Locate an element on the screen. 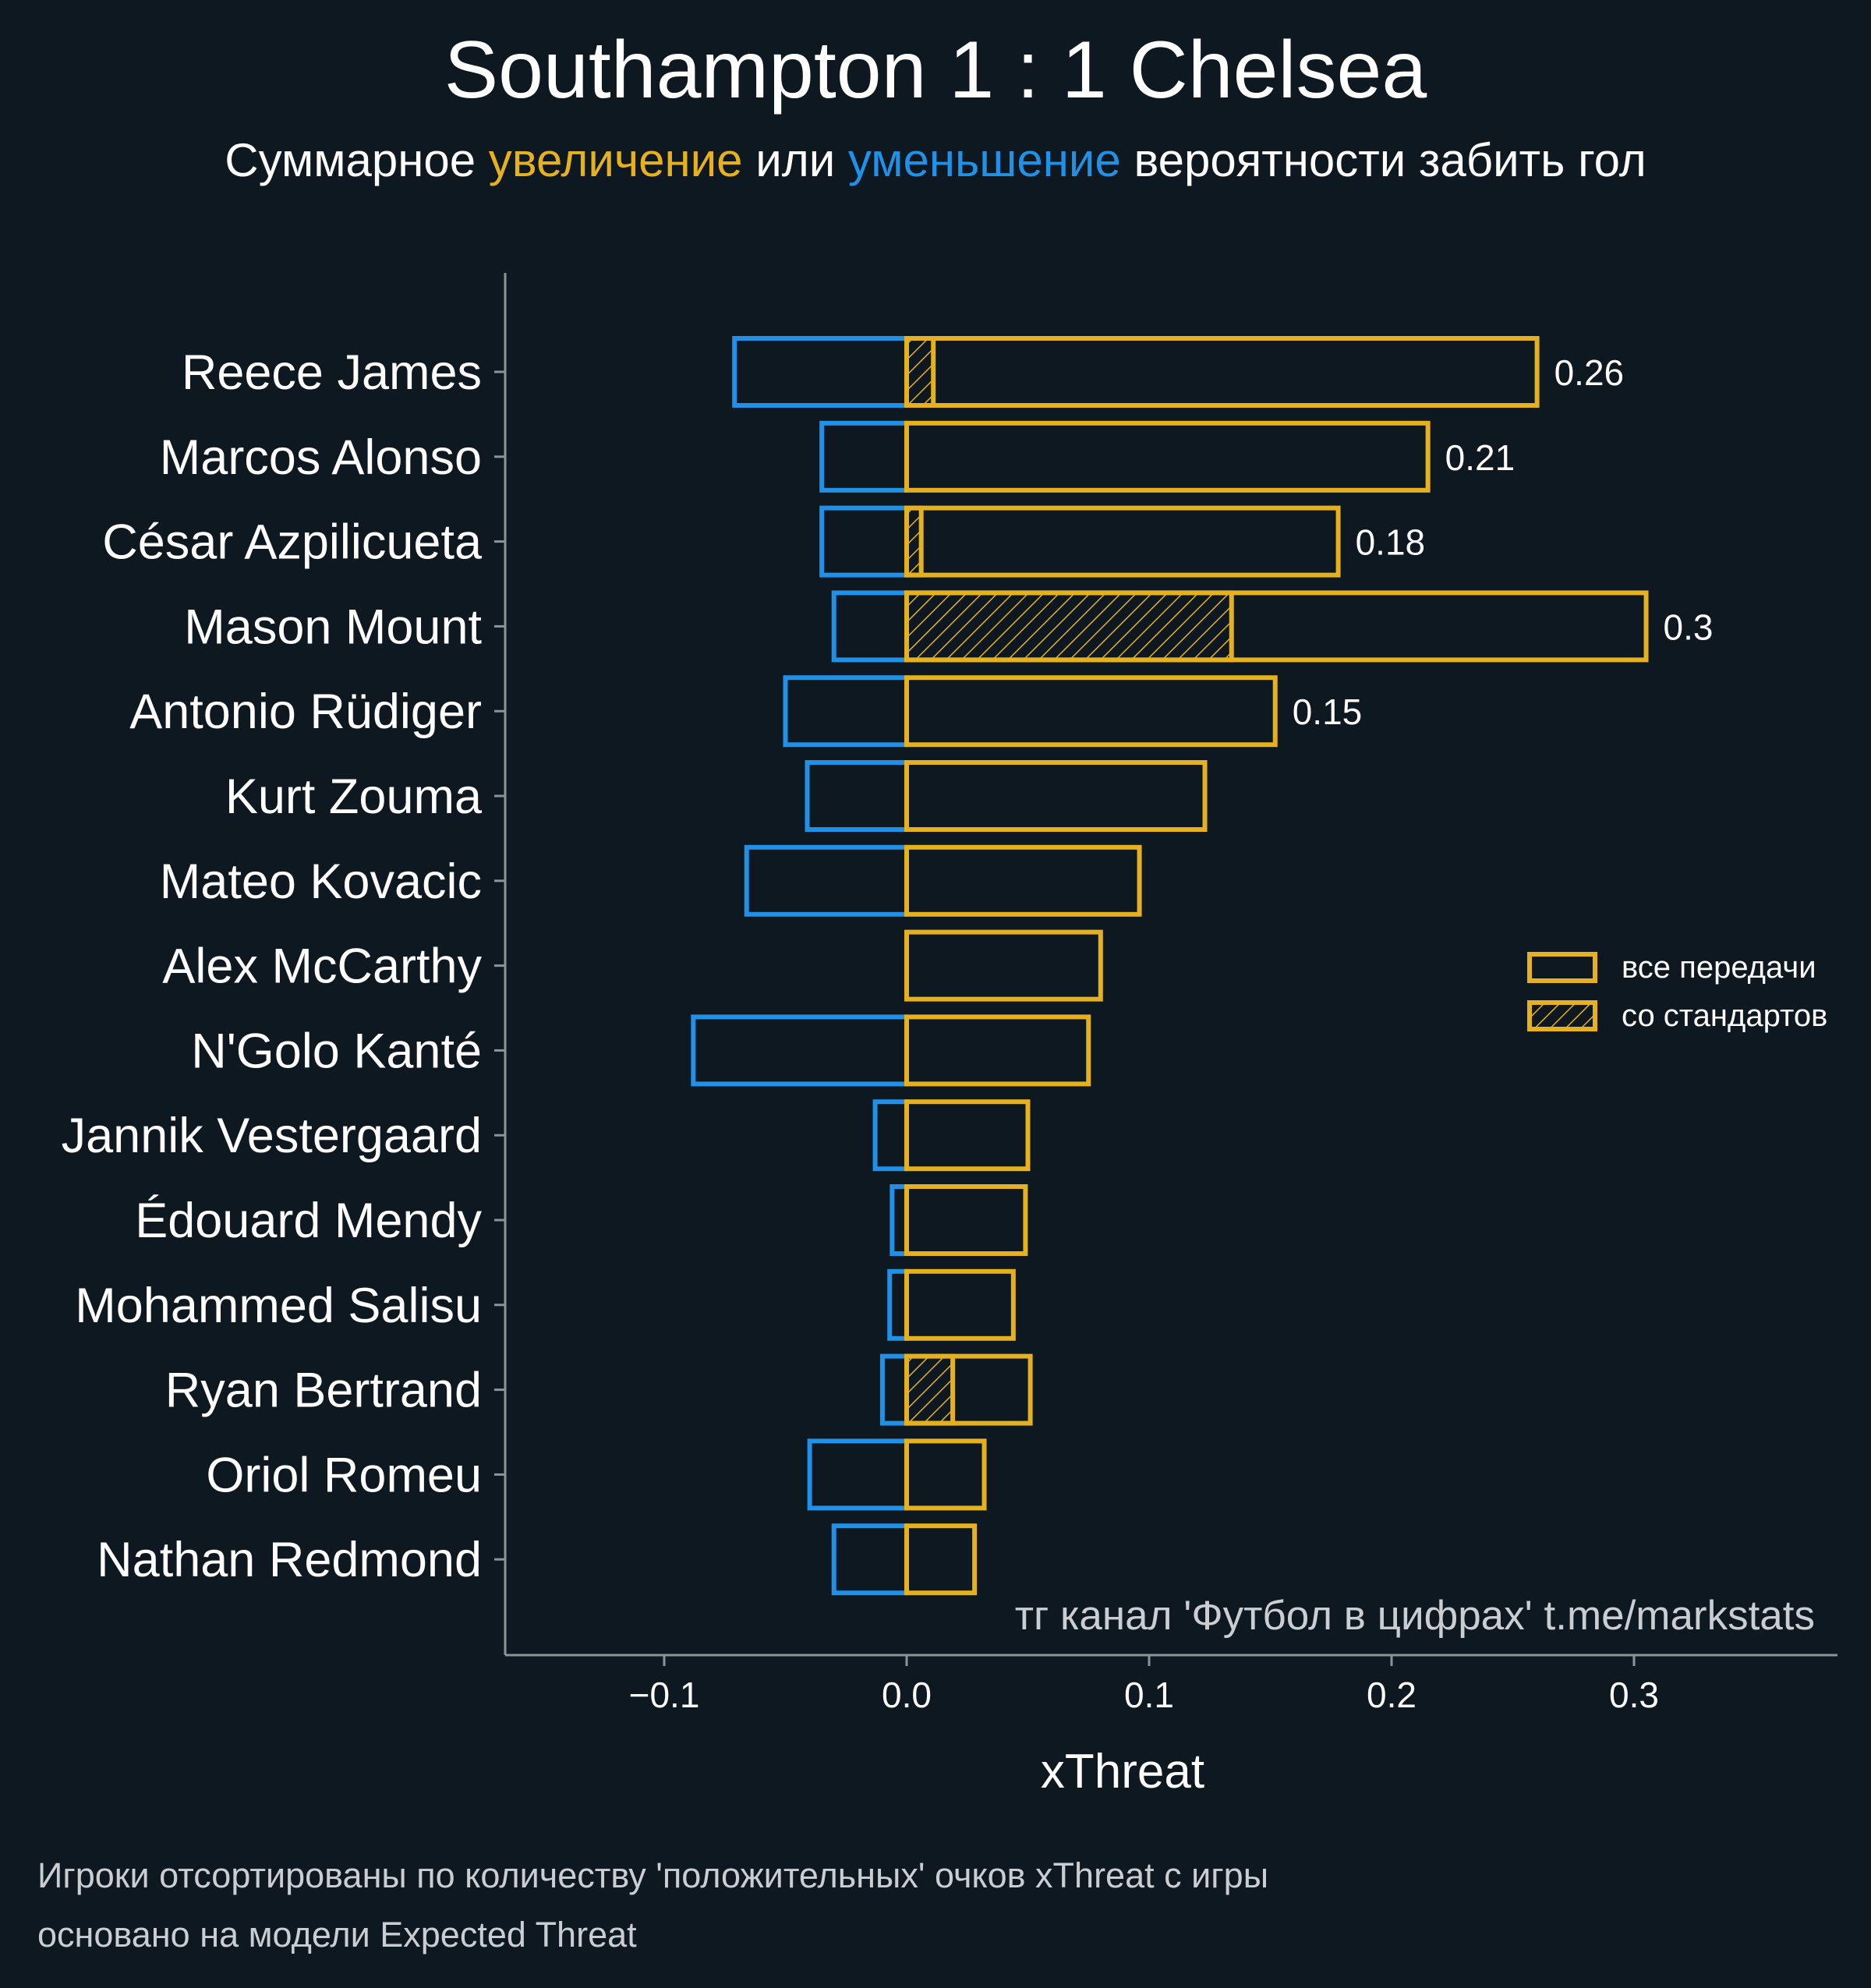 The height and width of the screenshot is (1988, 1871). y-tick-label: N'Golo Kanté is located at coordinates (336, 1051).